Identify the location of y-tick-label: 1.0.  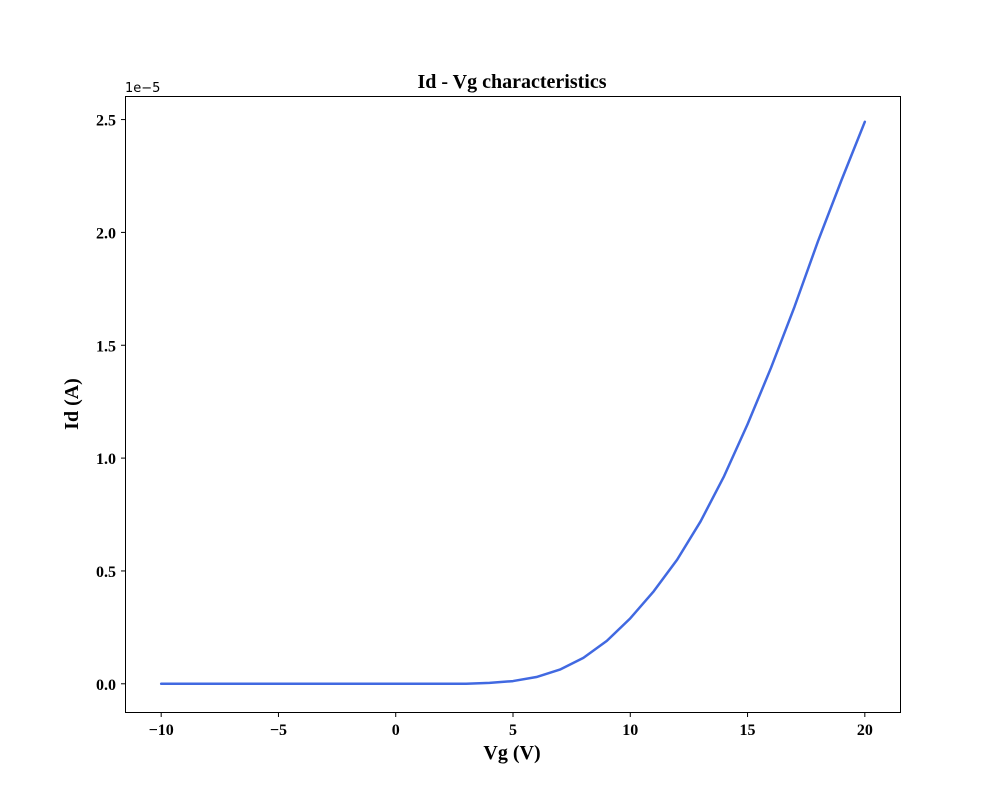
(106, 459).